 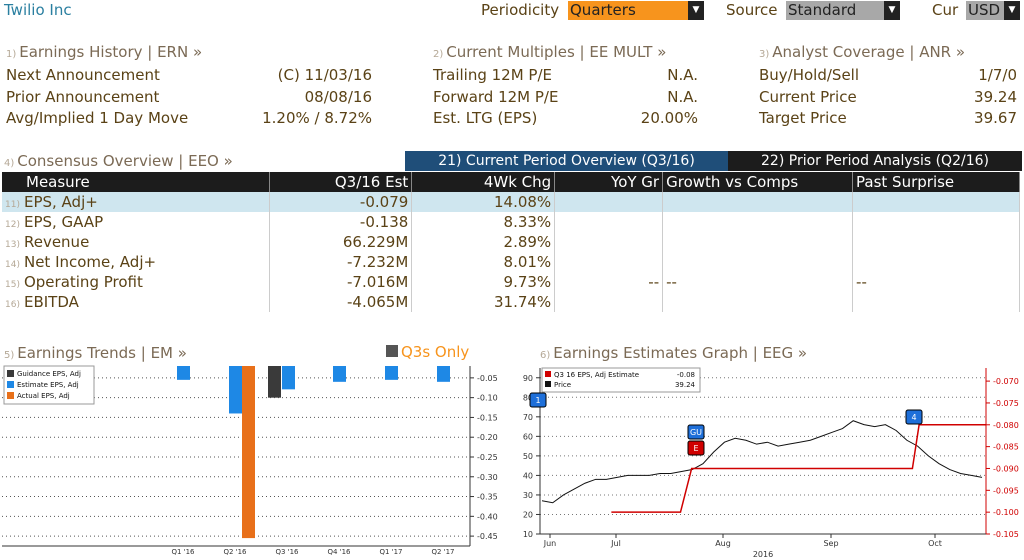 I want to click on table-row: 15) Operating Profit -7.016M 9.73% -- -- --, so click(x=511, y=282).